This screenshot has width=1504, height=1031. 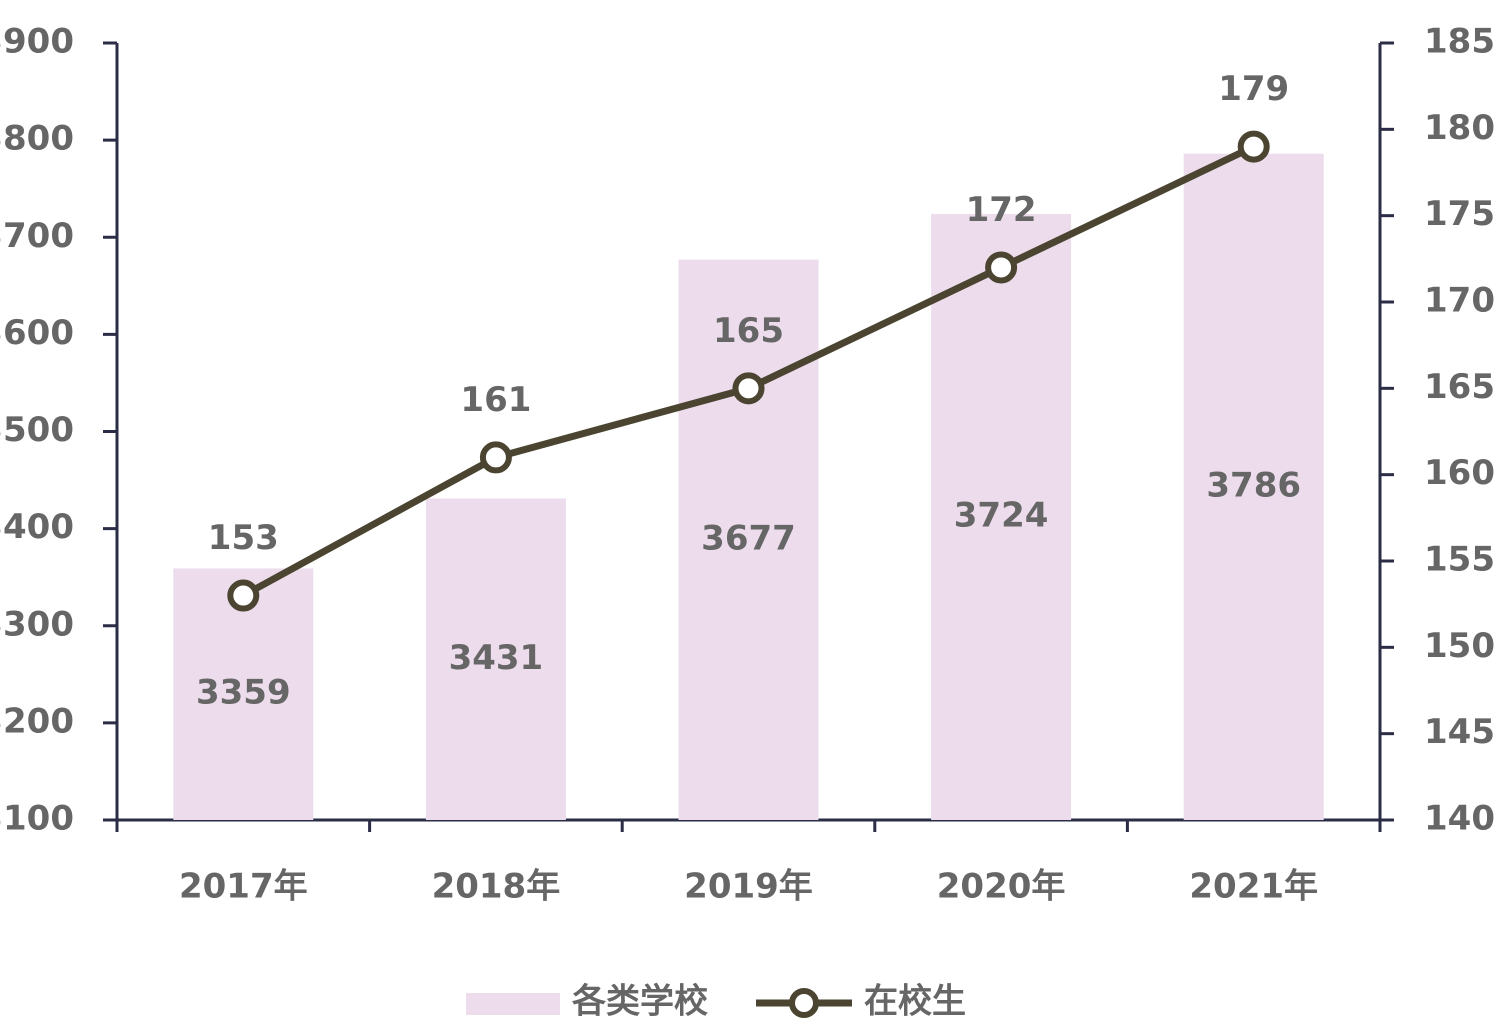 I want to click on bar-value-label: 3786, so click(x=1253, y=485).